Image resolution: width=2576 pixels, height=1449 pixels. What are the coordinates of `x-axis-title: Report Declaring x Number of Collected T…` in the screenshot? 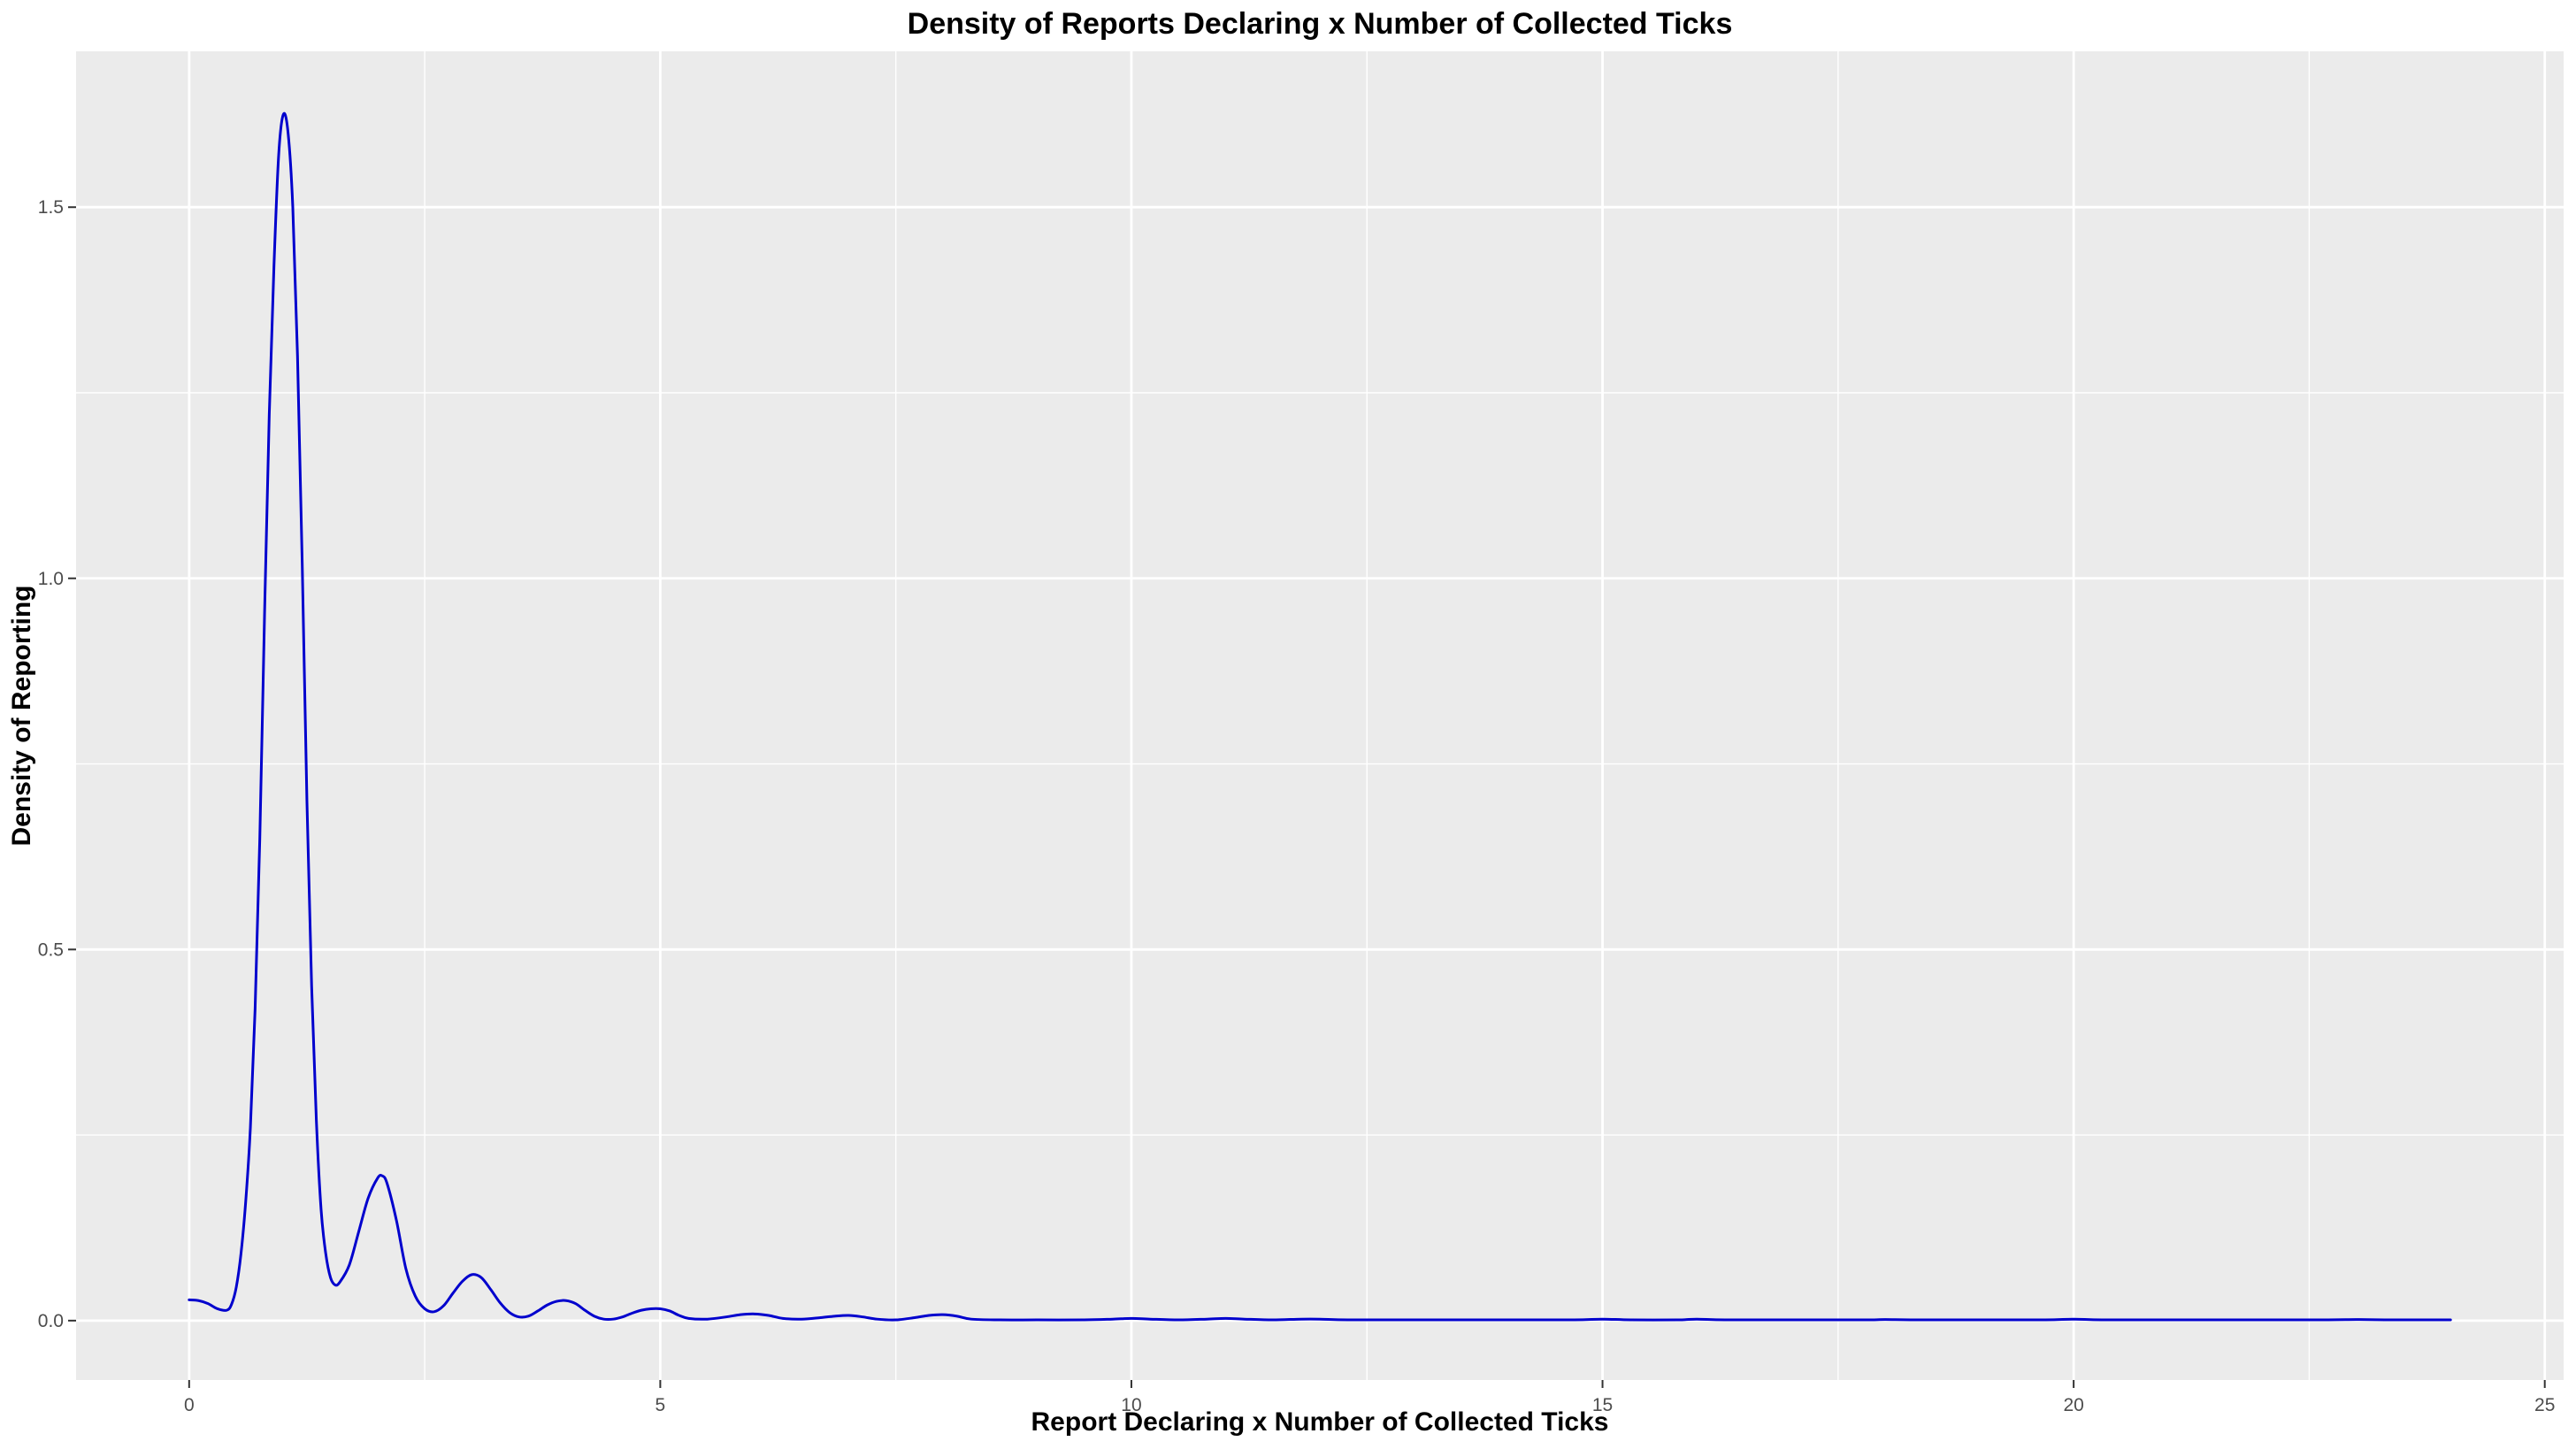 It's located at (1320, 1422).